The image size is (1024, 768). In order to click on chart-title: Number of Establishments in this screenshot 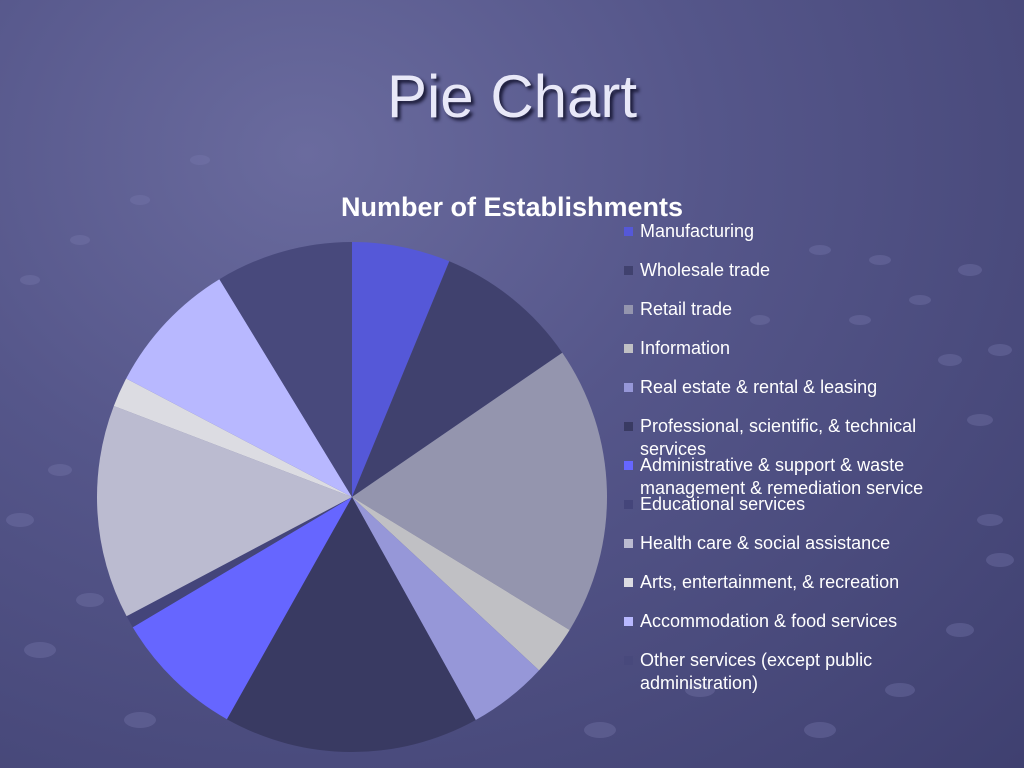, I will do `click(512, 207)`.